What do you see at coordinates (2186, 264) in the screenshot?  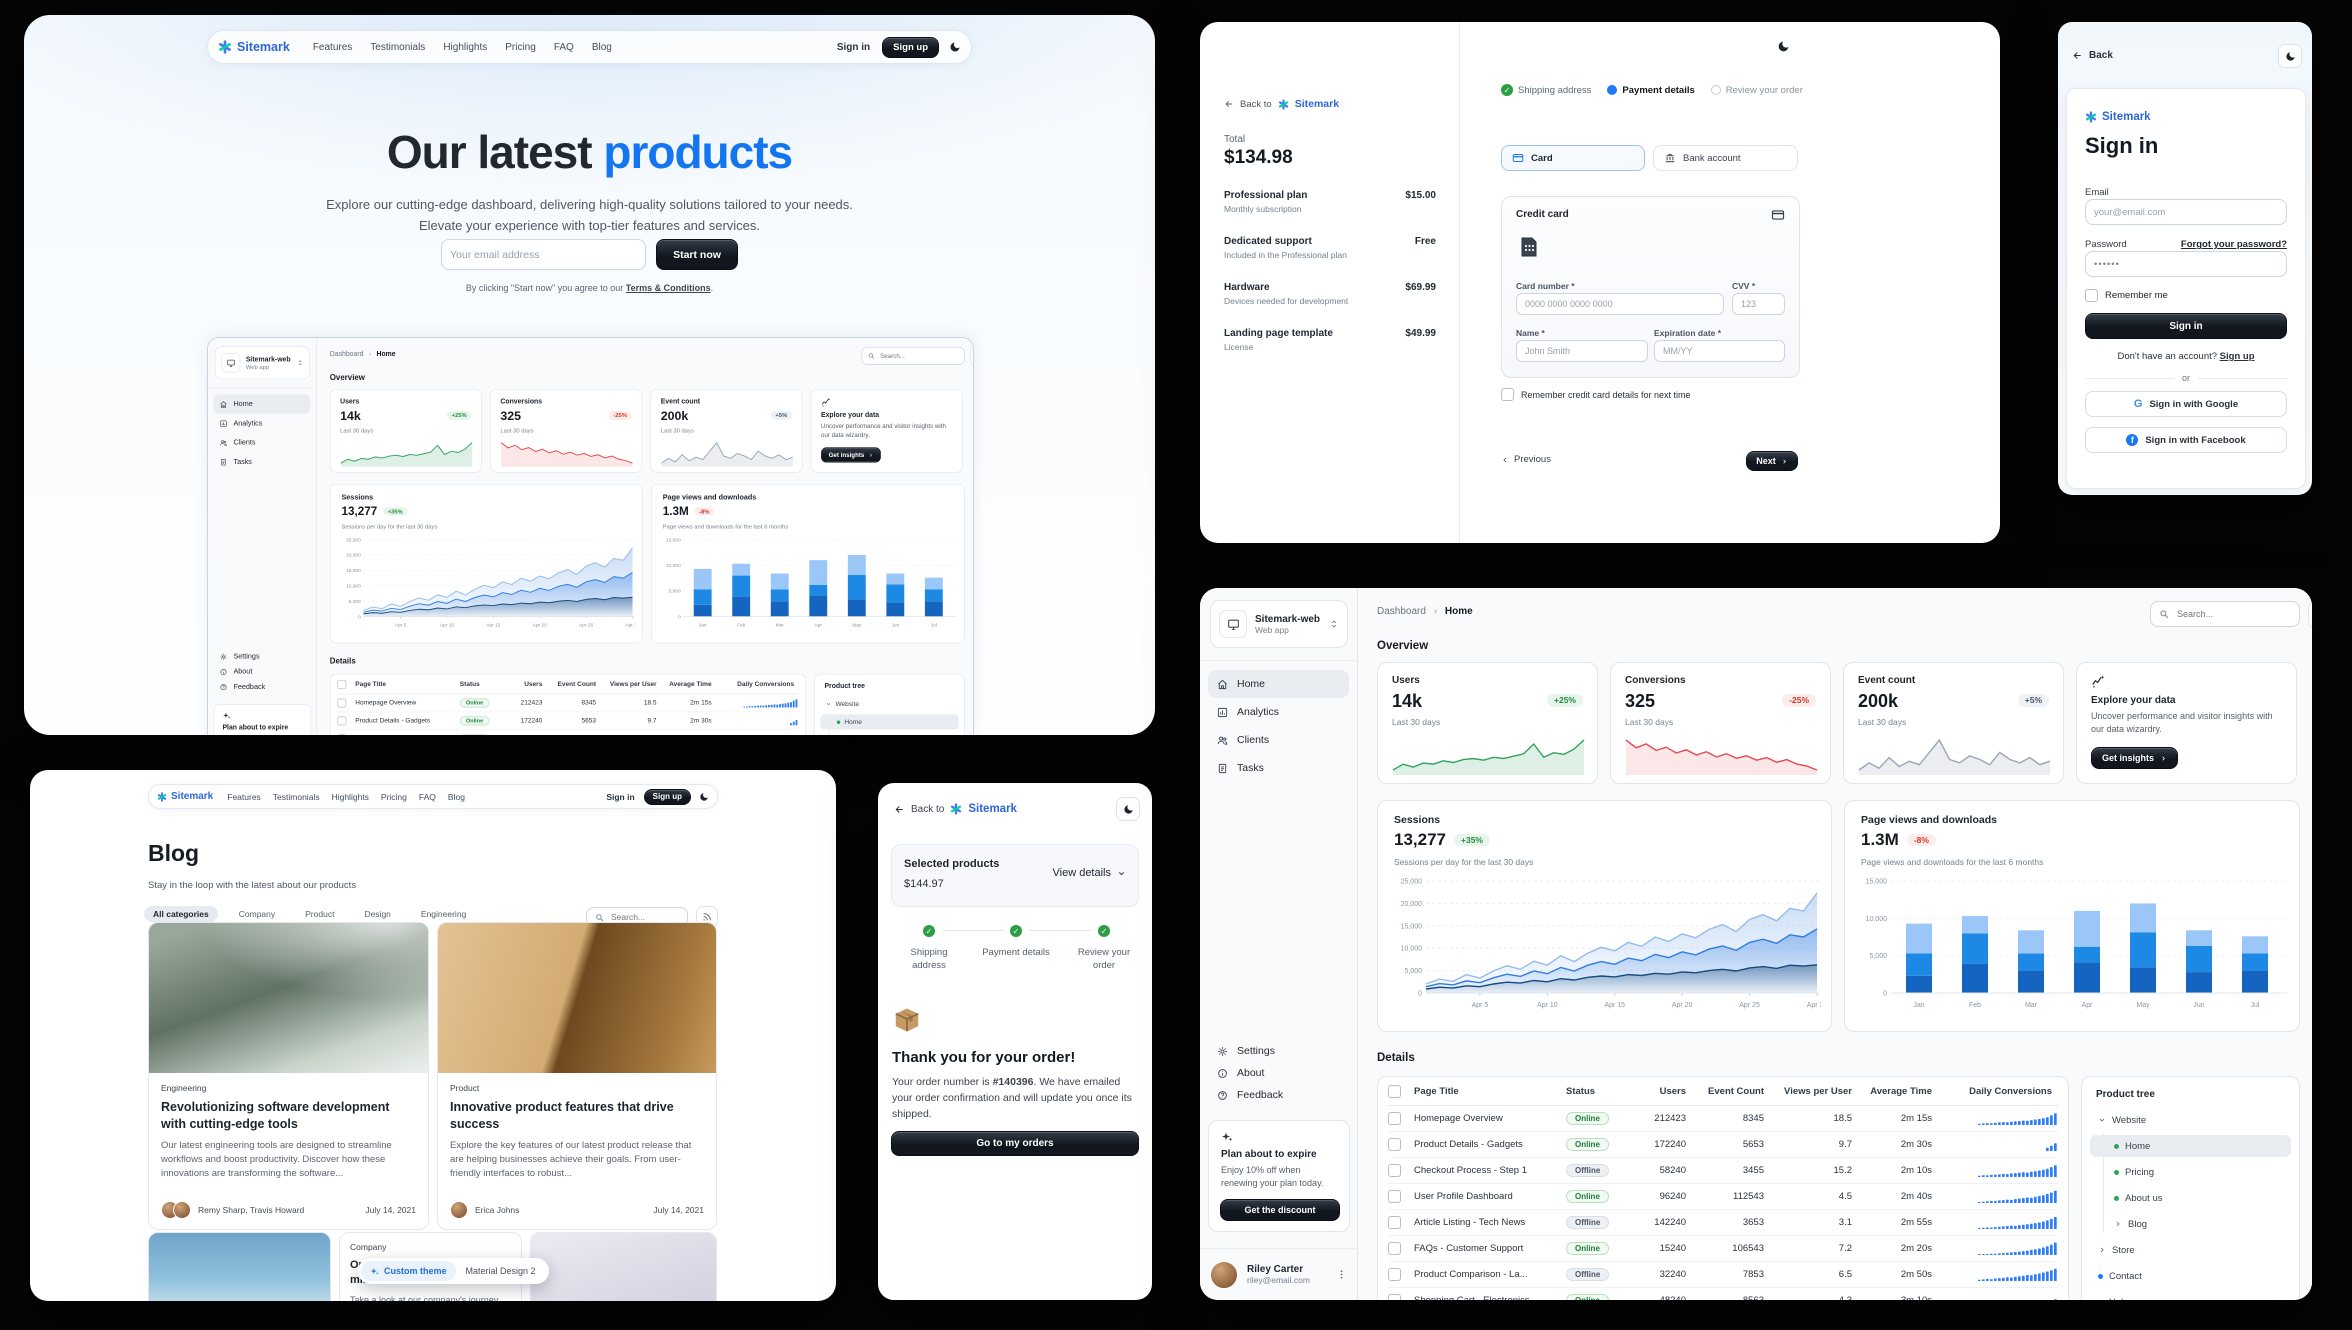 I see `password-input` at bounding box center [2186, 264].